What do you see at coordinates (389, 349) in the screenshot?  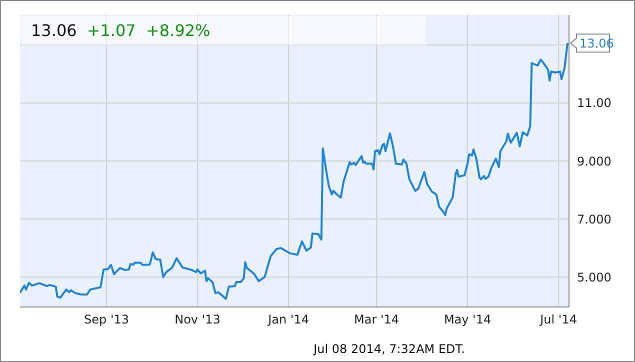 I see `text: Jul 08 2014, 7:32AM EDT.` at bounding box center [389, 349].